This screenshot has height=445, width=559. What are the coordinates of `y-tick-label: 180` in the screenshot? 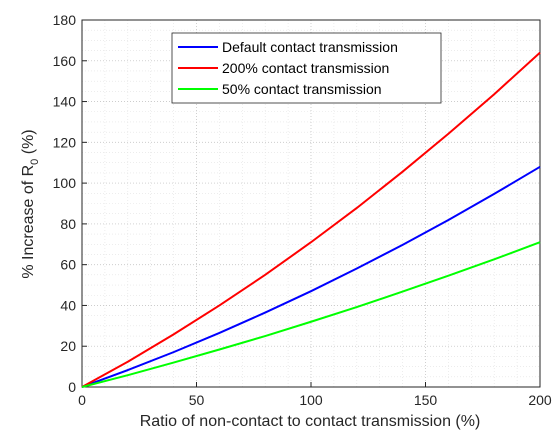 It's located at (65, 20).